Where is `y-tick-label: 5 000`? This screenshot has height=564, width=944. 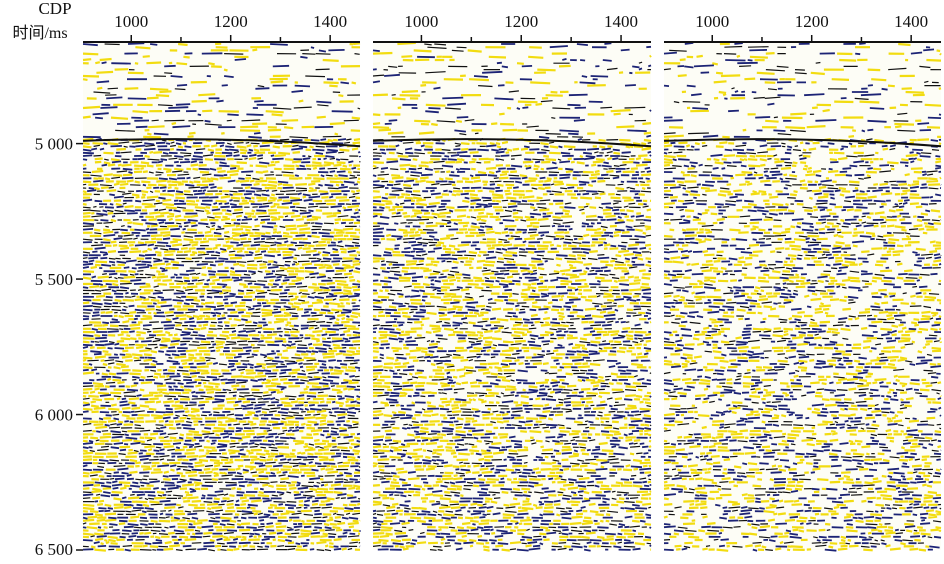 y-tick-label: 5 000 is located at coordinates (54, 144).